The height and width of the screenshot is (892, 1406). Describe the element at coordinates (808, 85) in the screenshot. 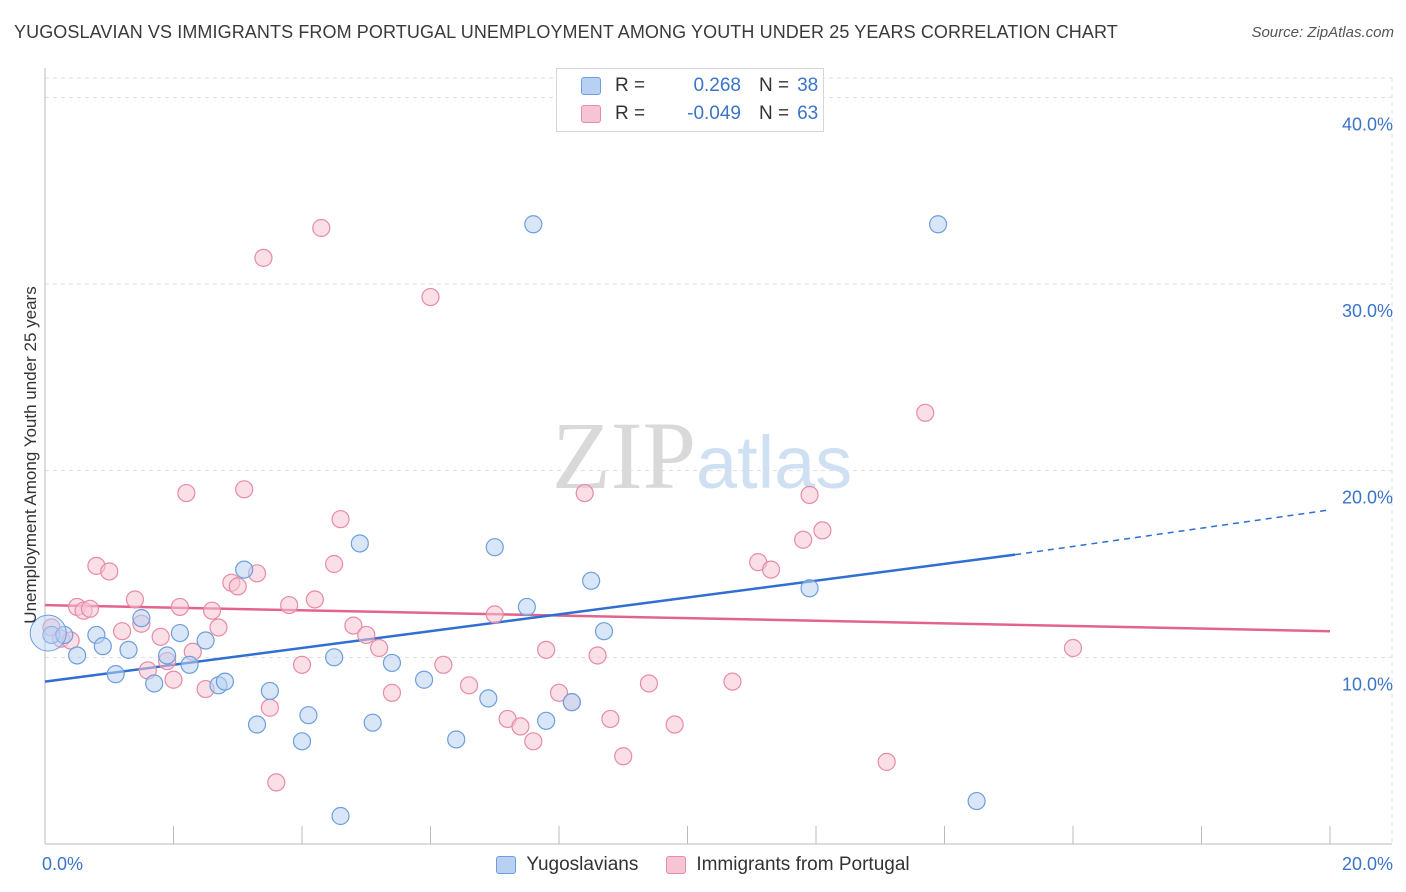

I see `n-value: 38` at that location.